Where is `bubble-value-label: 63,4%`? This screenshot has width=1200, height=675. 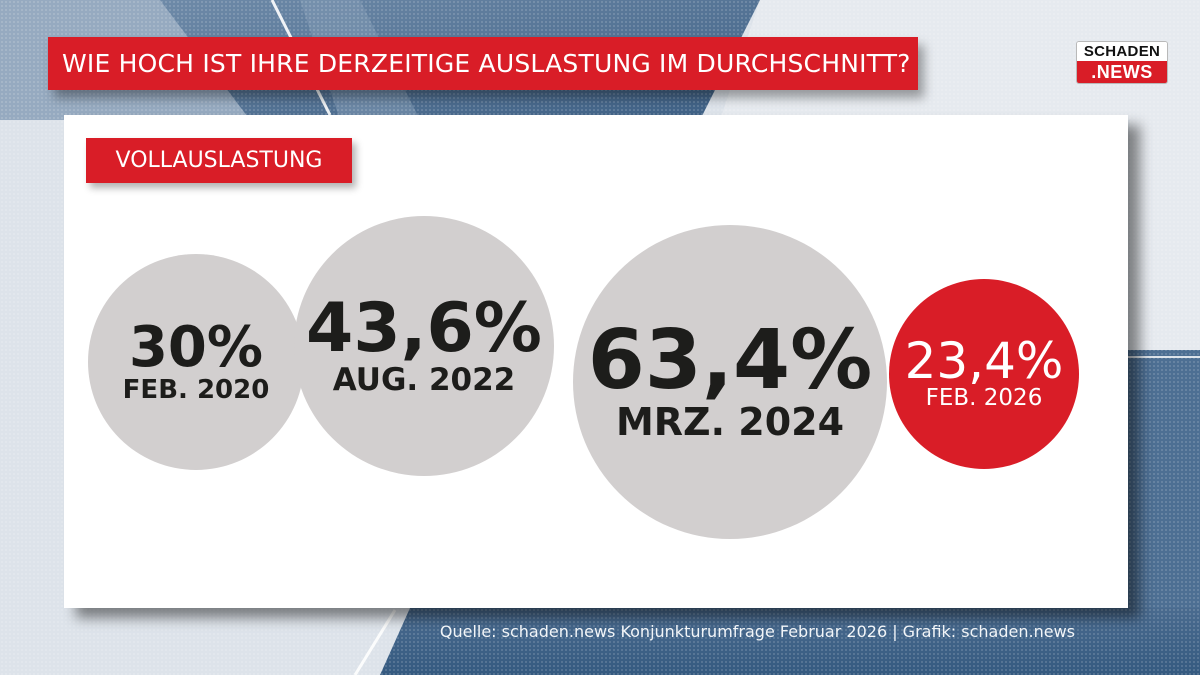
bubble-value-label: 63,4% is located at coordinates (730, 361).